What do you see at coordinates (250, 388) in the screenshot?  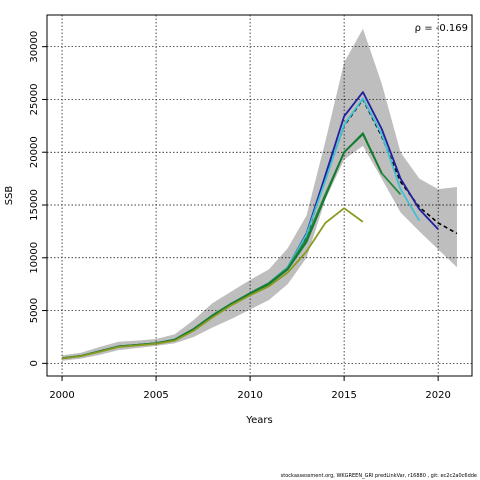 I see `x-axis: 2000 2005 2010 2015 2020` at bounding box center [250, 388].